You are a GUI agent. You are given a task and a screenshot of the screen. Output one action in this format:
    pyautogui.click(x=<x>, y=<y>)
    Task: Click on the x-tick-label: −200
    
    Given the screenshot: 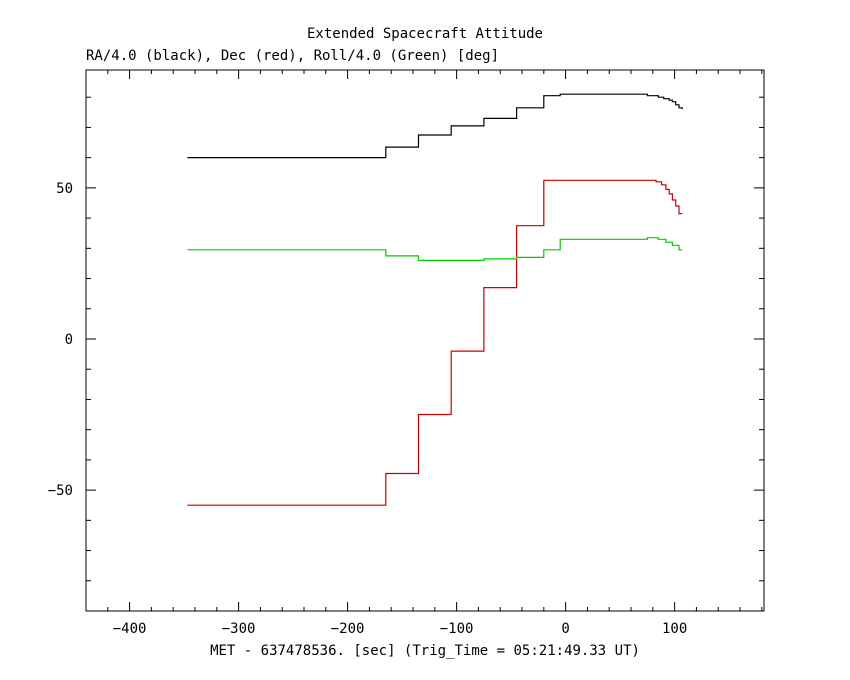 What is the action you would take?
    pyautogui.click(x=348, y=629)
    